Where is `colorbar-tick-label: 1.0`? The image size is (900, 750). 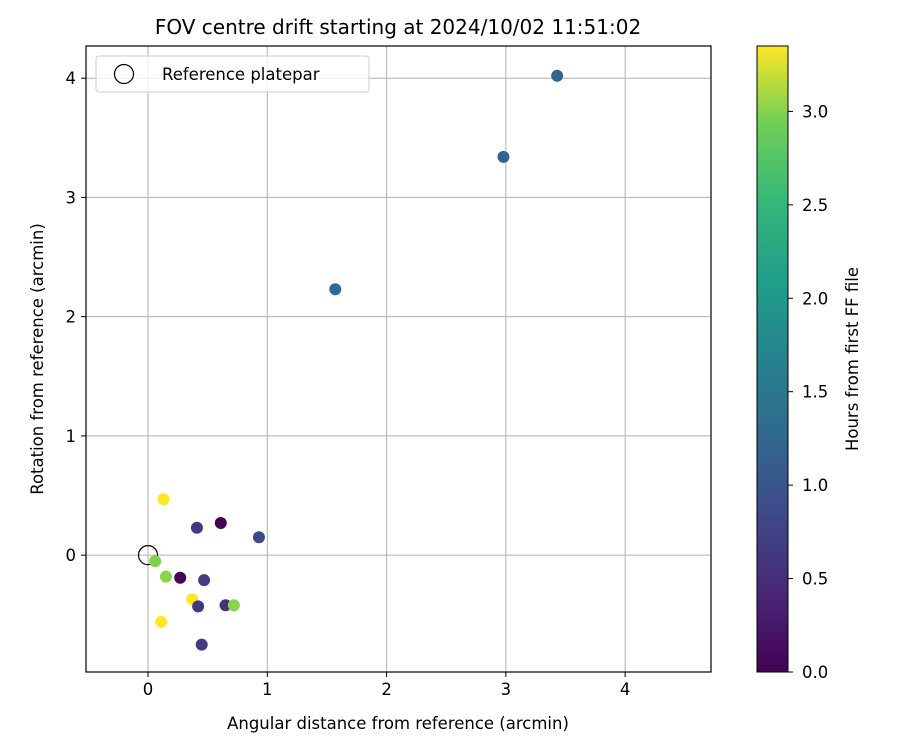
colorbar-tick-label: 1.0 is located at coordinates (815, 485).